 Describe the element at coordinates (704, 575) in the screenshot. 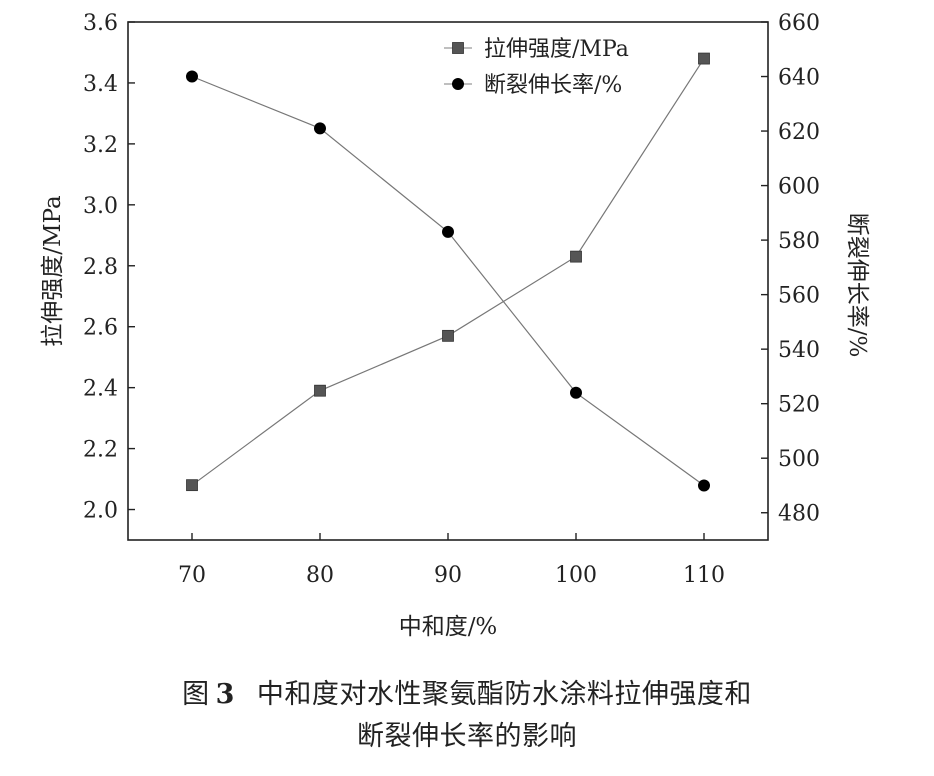

I see `x-tick-label: 110` at that location.